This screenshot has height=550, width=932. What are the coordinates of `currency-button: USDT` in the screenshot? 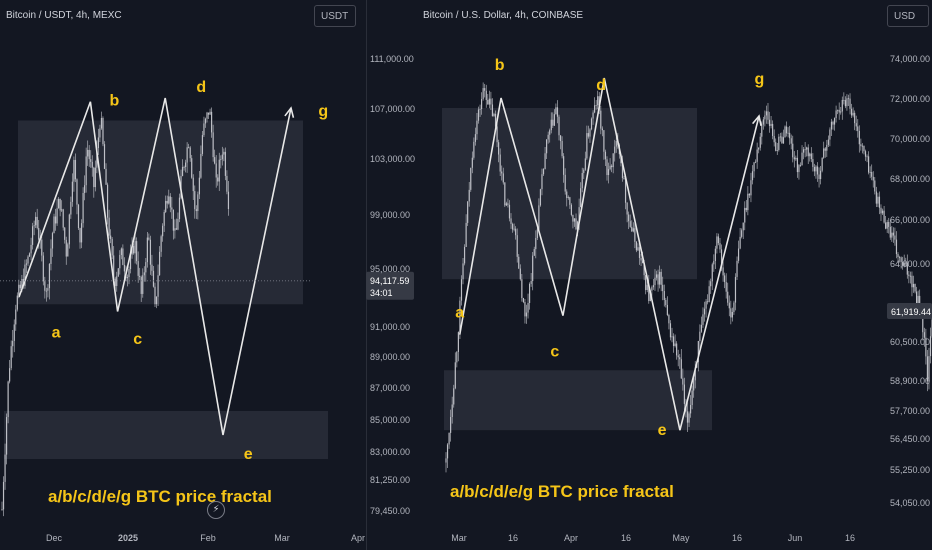 It's located at (335, 16).